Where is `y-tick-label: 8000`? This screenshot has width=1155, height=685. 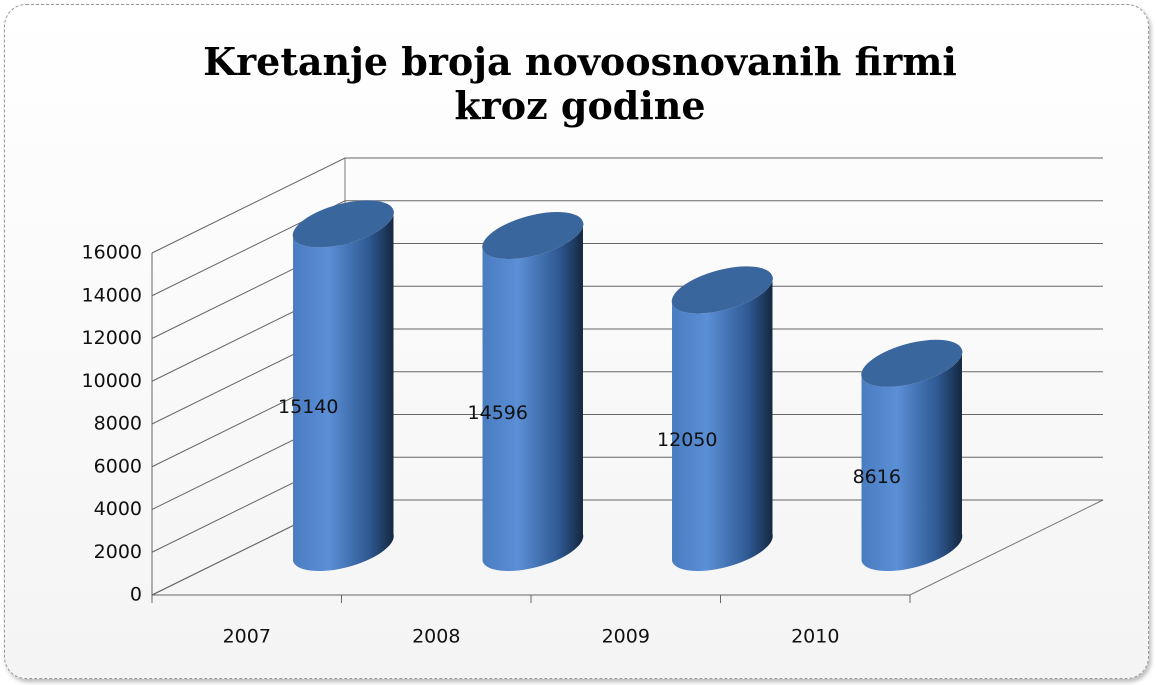
y-tick-label: 8000 is located at coordinates (118, 424).